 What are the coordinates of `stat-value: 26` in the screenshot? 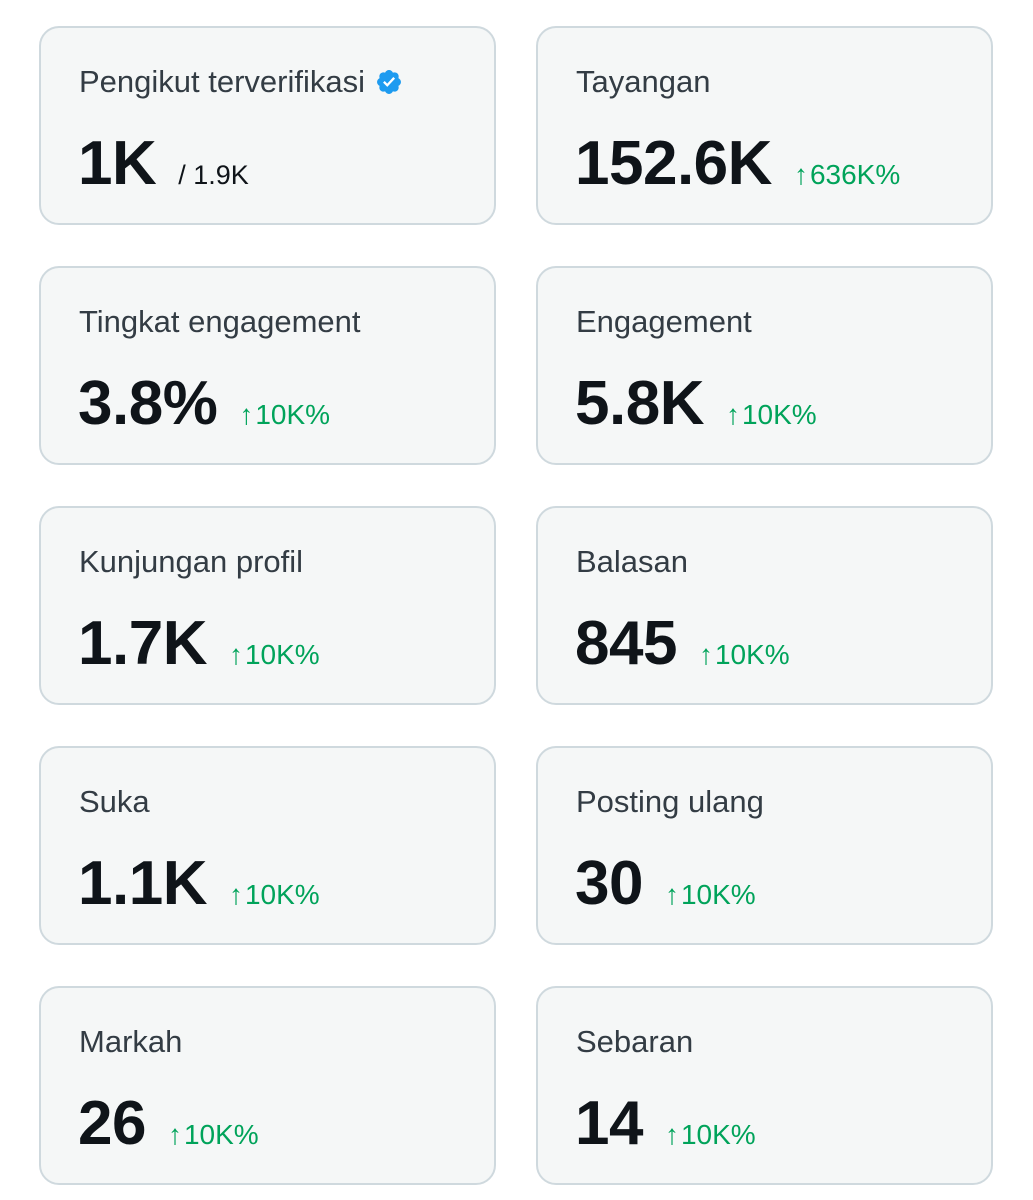 It's located at (112, 1123).